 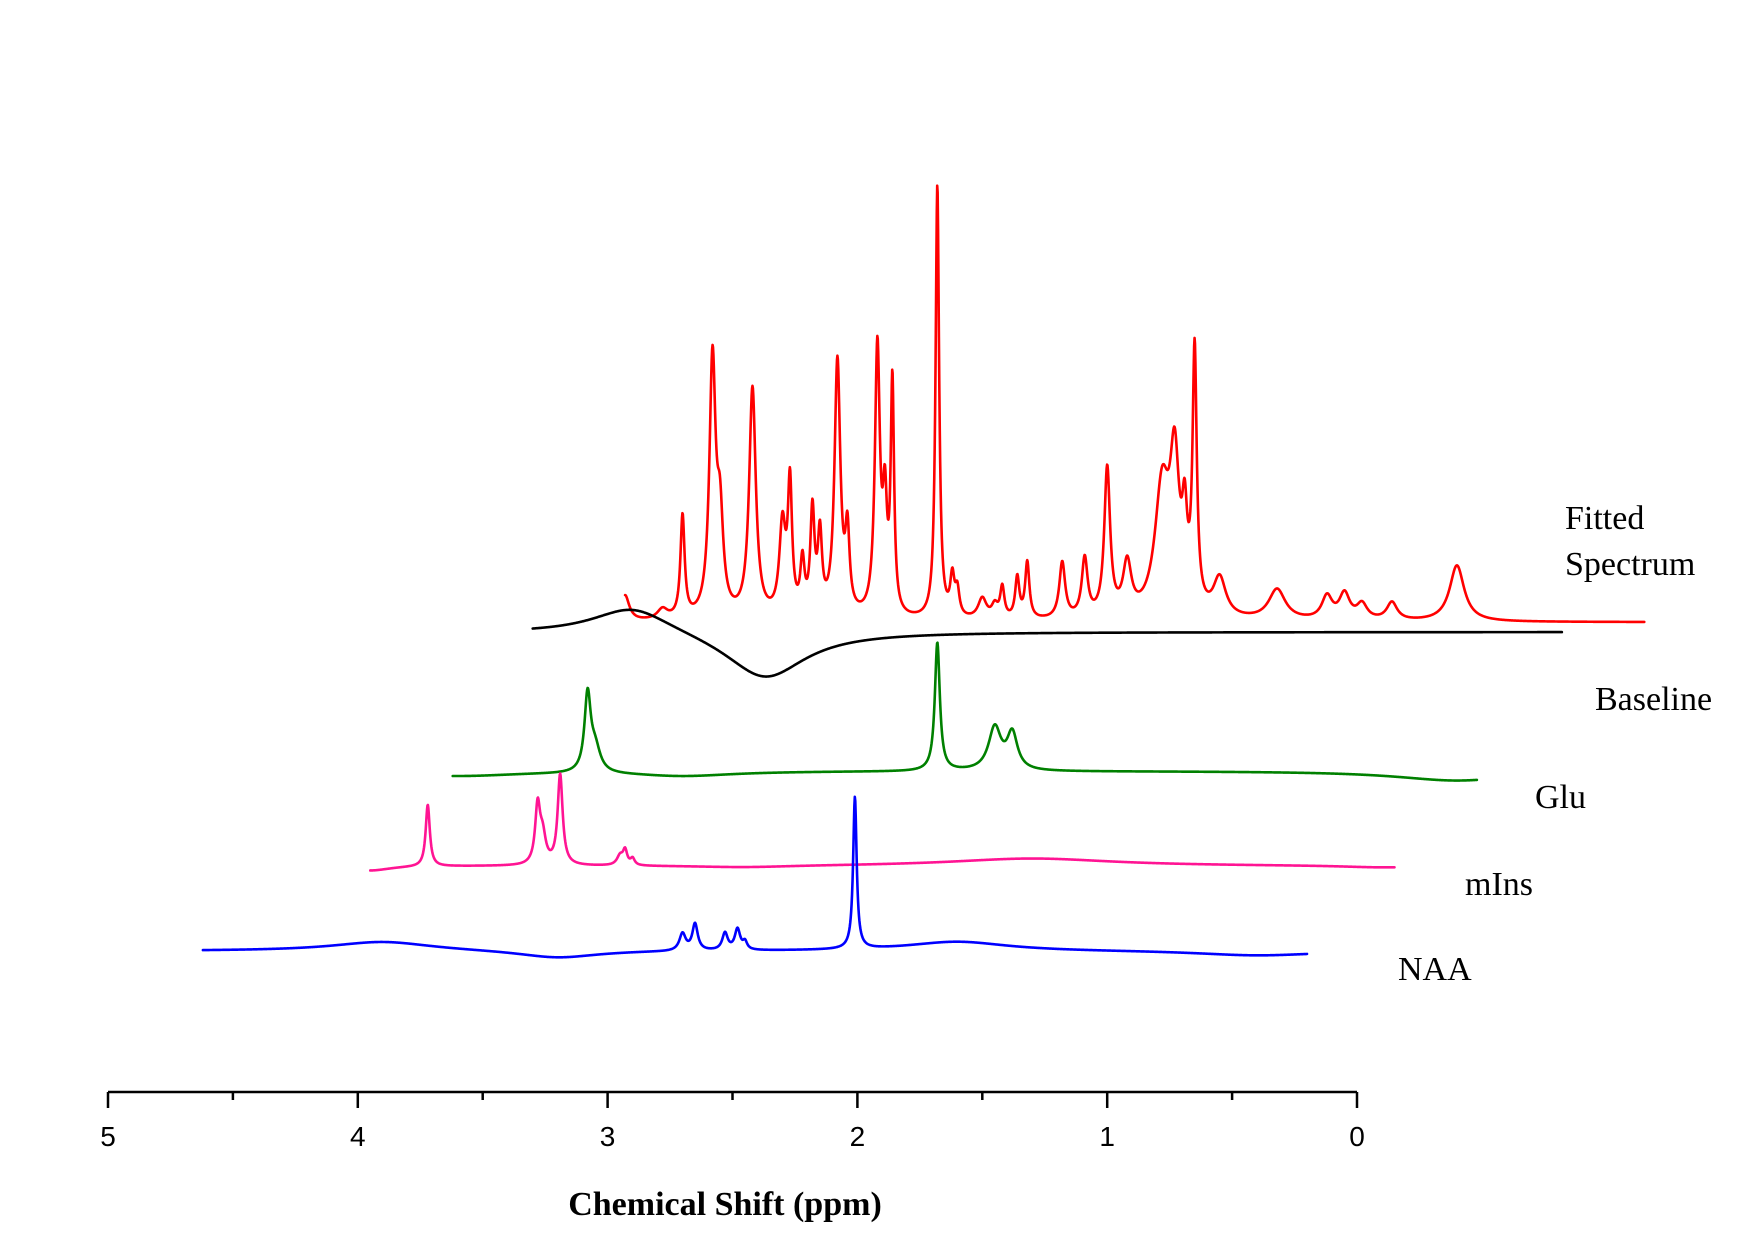 I want to click on label-mins: mIns, so click(x=1499, y=884).